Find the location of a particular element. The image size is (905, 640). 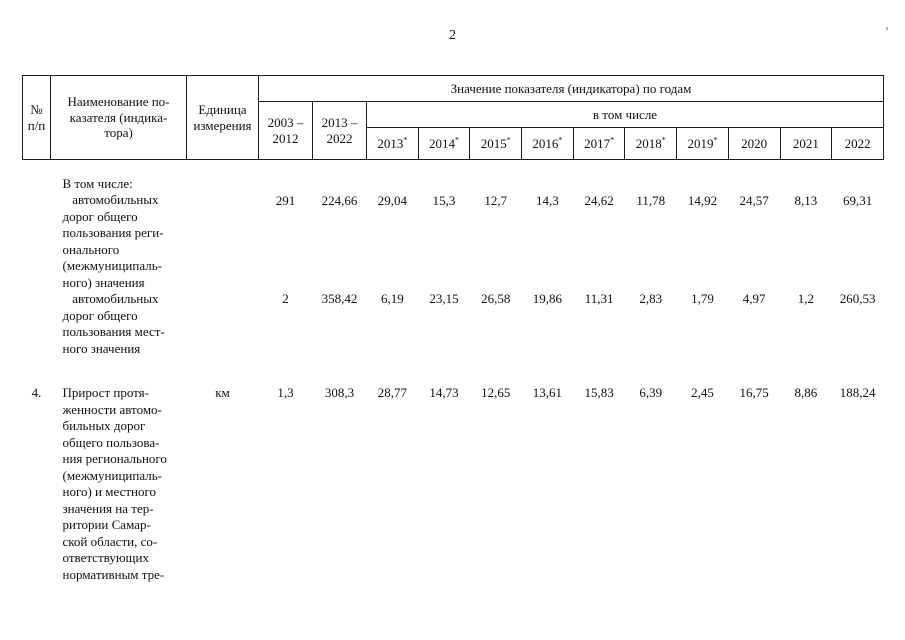

col-header-year-2015: 2015* is located at coordinates (496, 143).